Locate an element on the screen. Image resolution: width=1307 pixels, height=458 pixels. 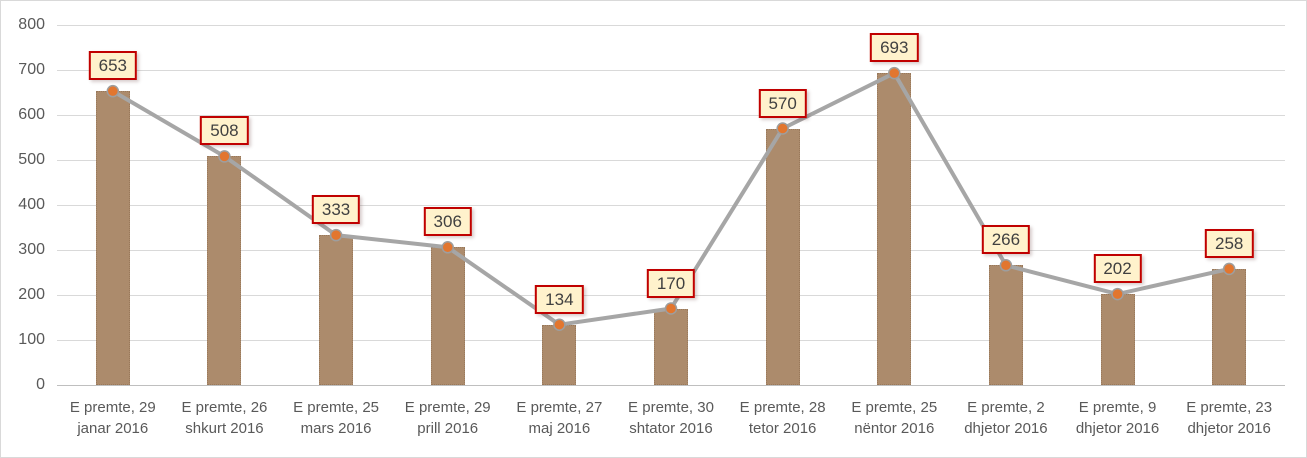
data-label: 508 is located at coordinates (224, 131).